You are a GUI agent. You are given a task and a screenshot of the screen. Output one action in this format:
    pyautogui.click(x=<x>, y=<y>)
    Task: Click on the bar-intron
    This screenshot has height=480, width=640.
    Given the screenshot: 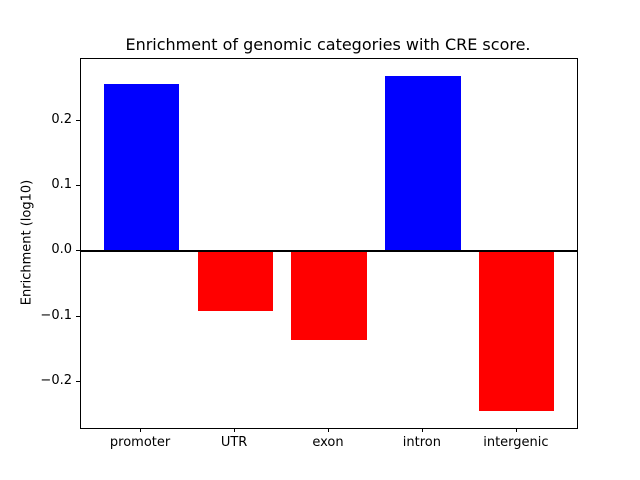 What is the action you would take?
    pyautogui.click(x=423, y=164)
    